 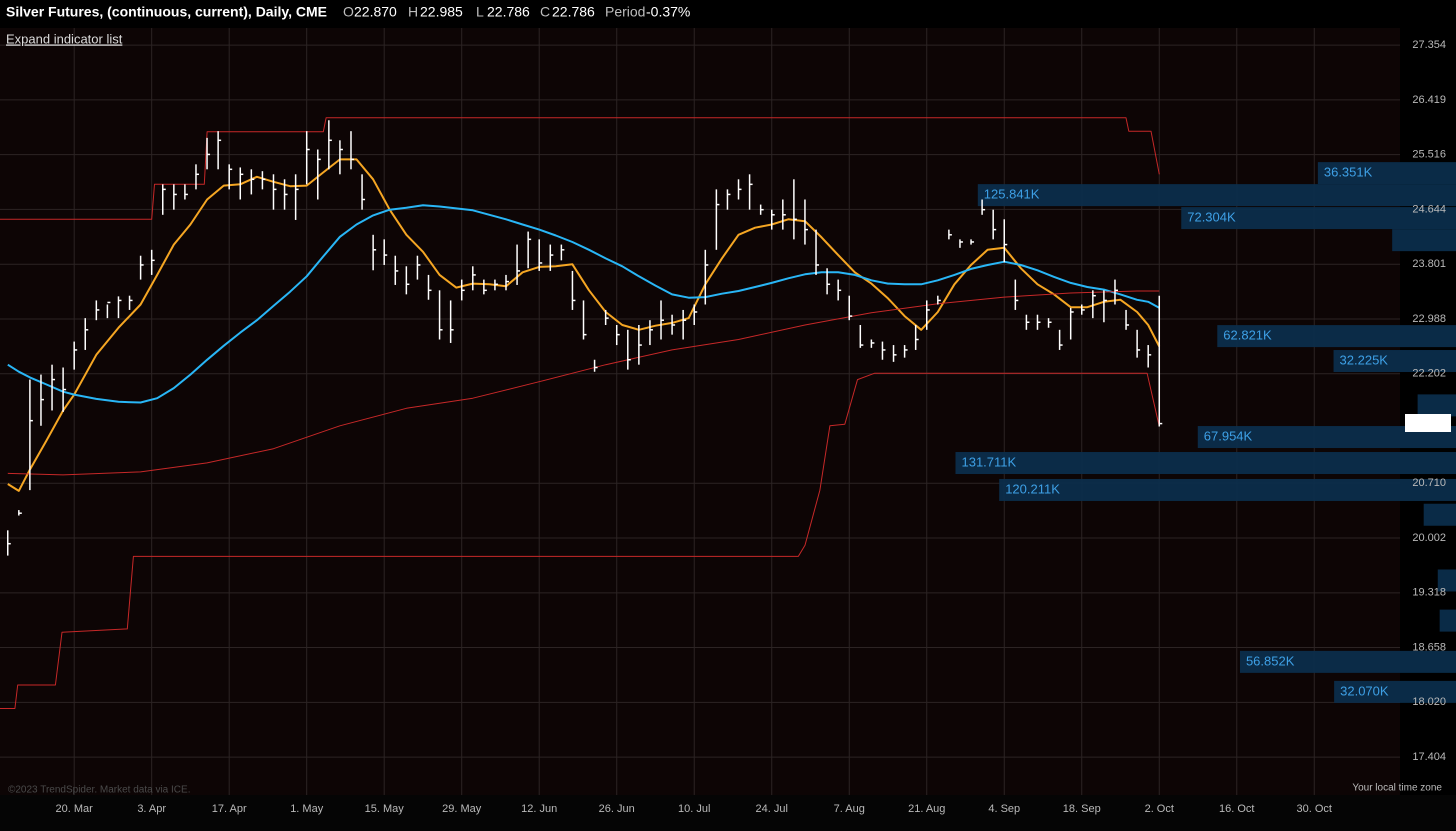 I want to click on x-tick-label: 10. Jul, so click(x=694, y=809).